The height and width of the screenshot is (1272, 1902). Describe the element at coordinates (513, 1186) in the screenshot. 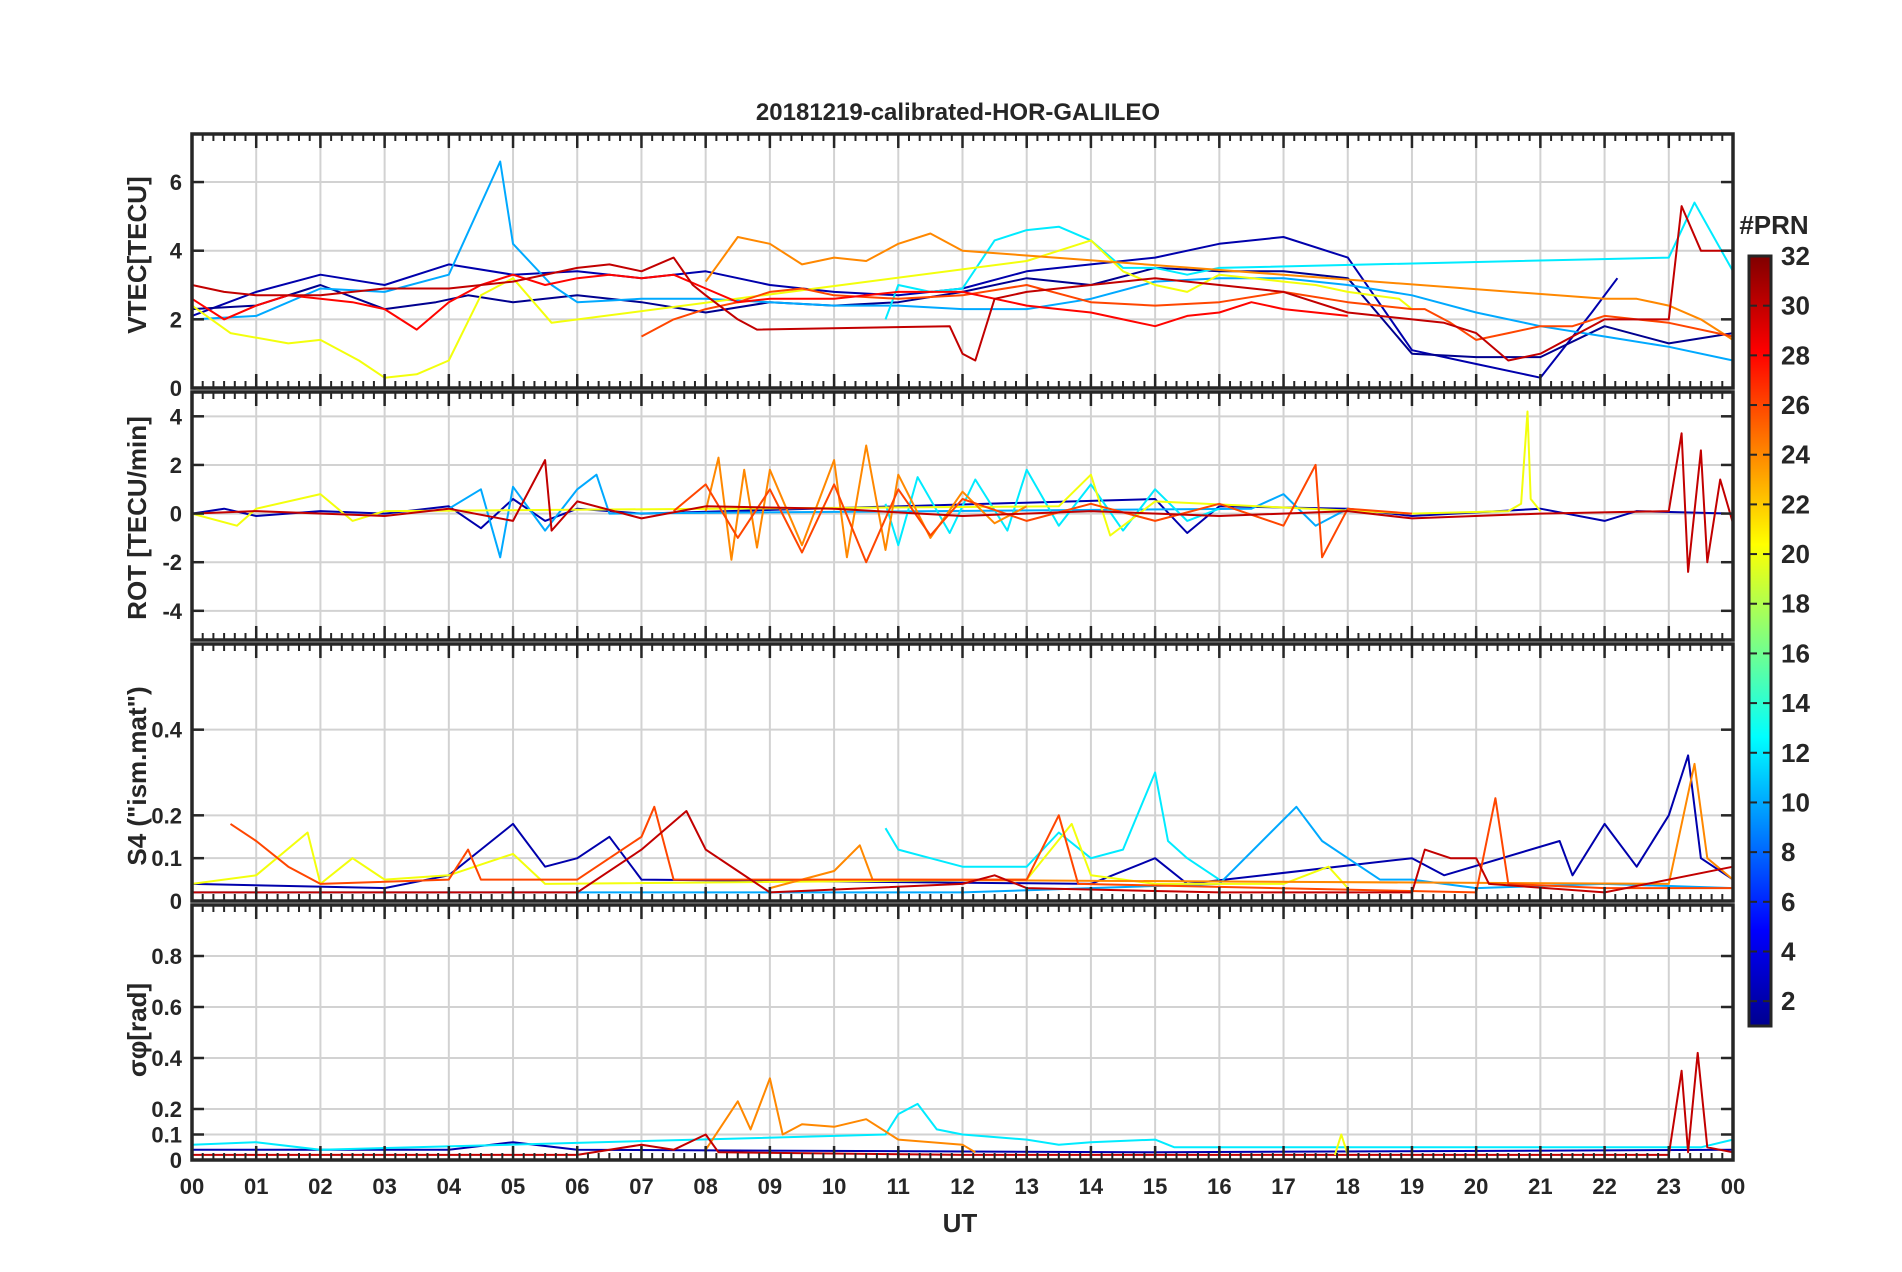

I see `x-tick-label: 05` at that location.